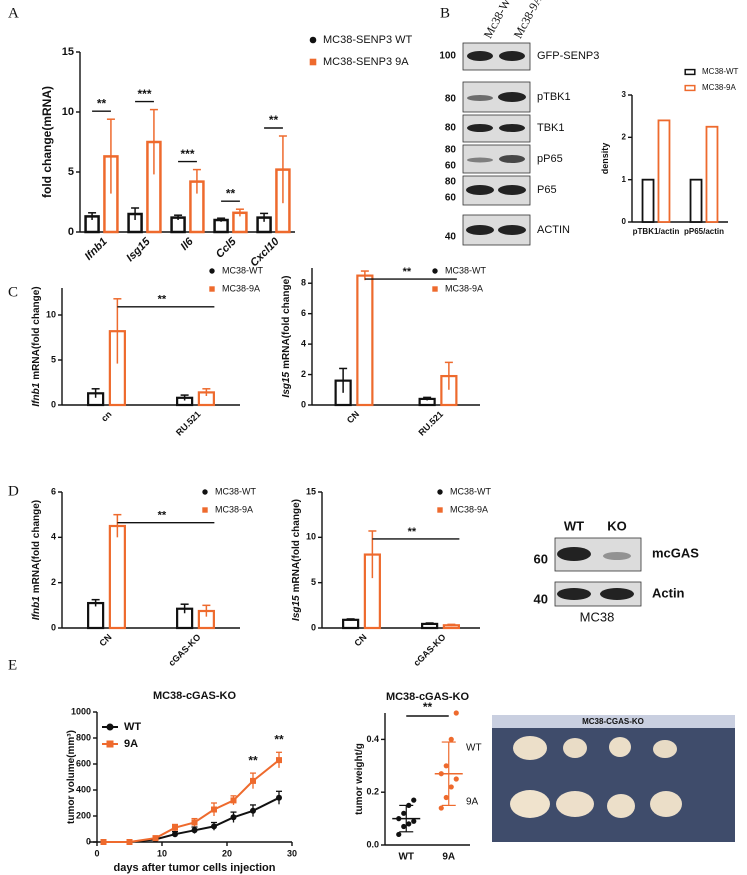 This screenshot has width=747, height=875. Describe the element at coordinates (617, 525) in the screenshot. I see `lane-label: KO` at that location.